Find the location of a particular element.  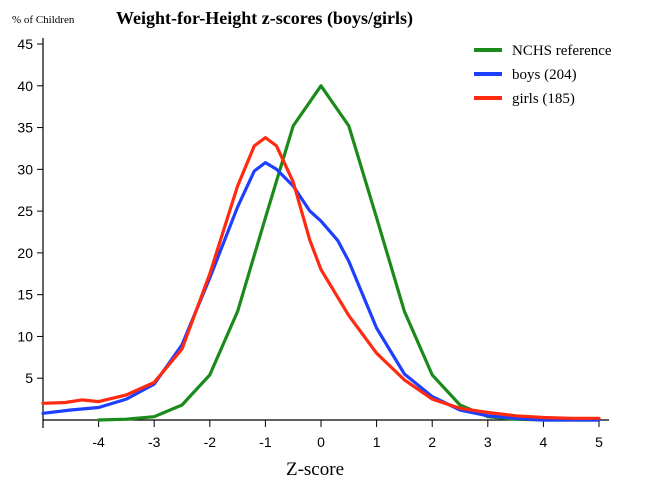

x-tick-label: 2 is located at coordinates (432, 442).